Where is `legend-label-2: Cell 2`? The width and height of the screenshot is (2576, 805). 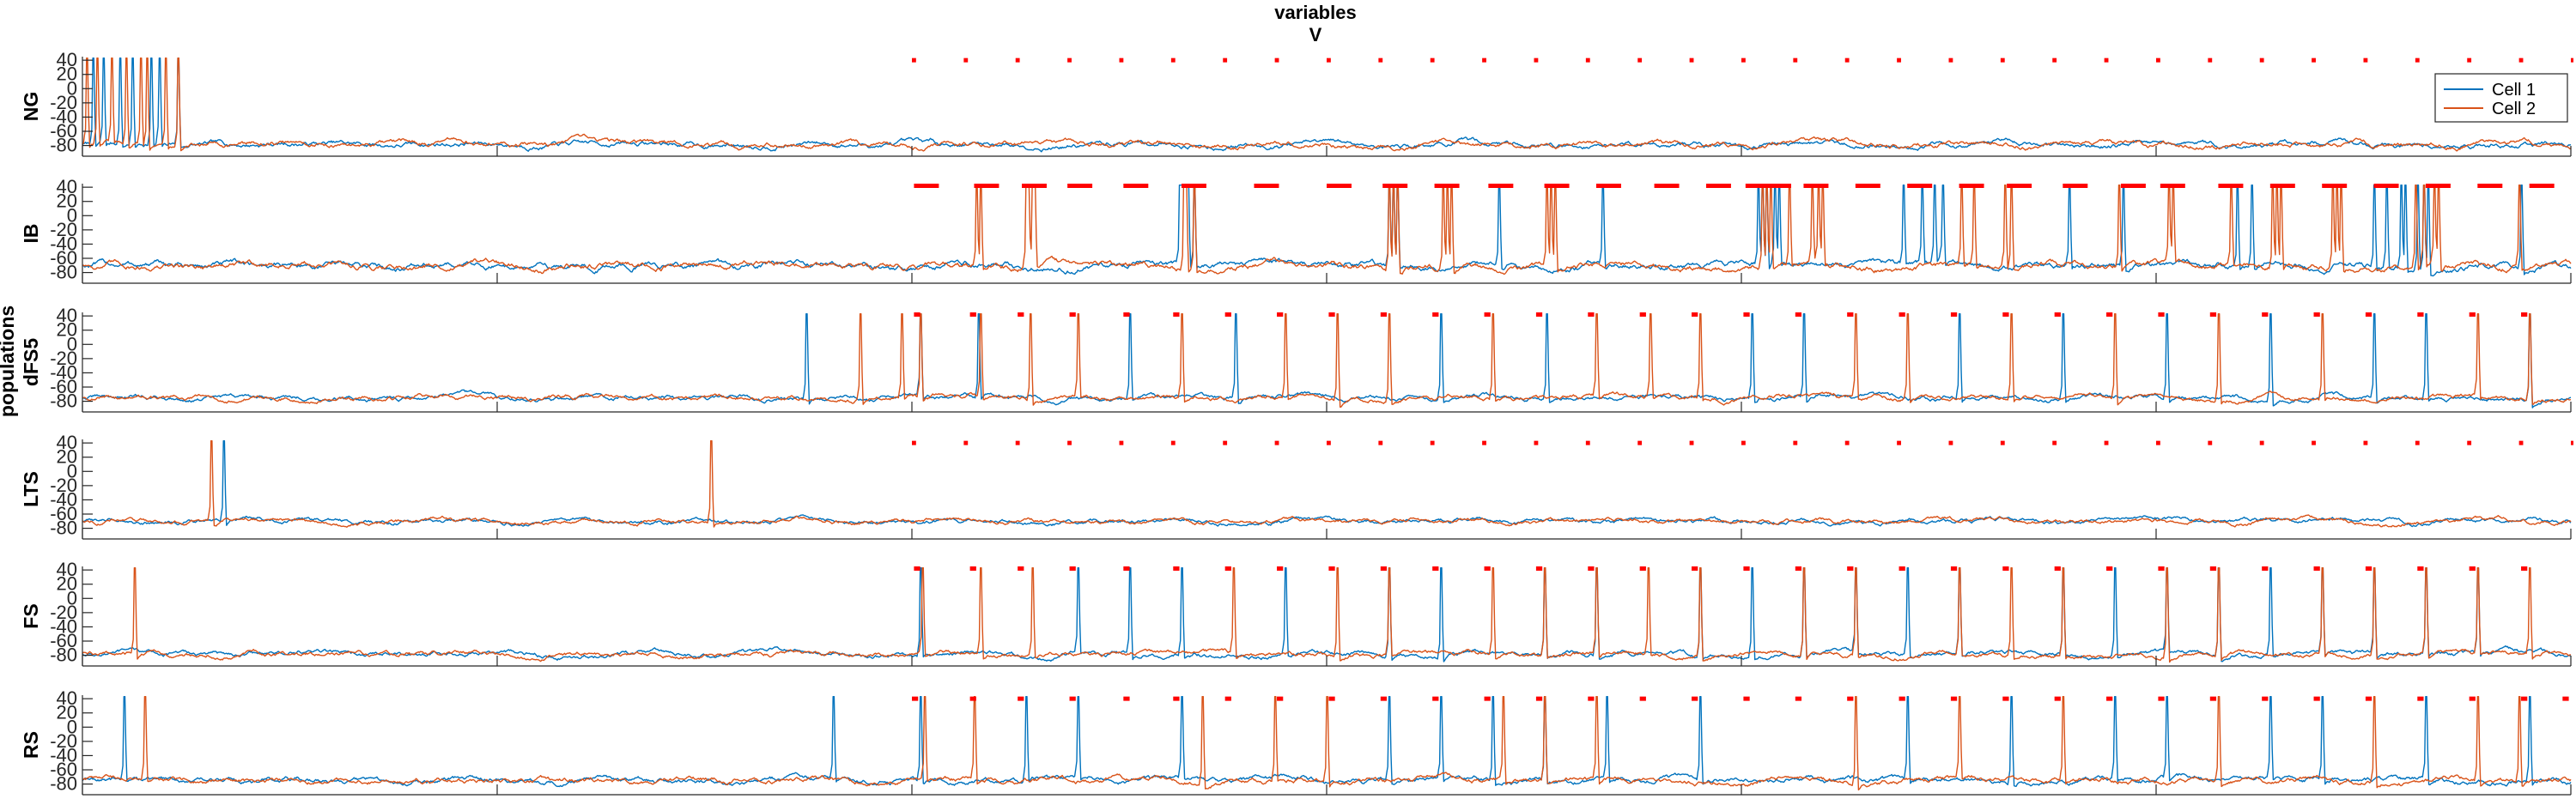 legend-label-2: Cell 2 is located at coordinates (2514, 109).